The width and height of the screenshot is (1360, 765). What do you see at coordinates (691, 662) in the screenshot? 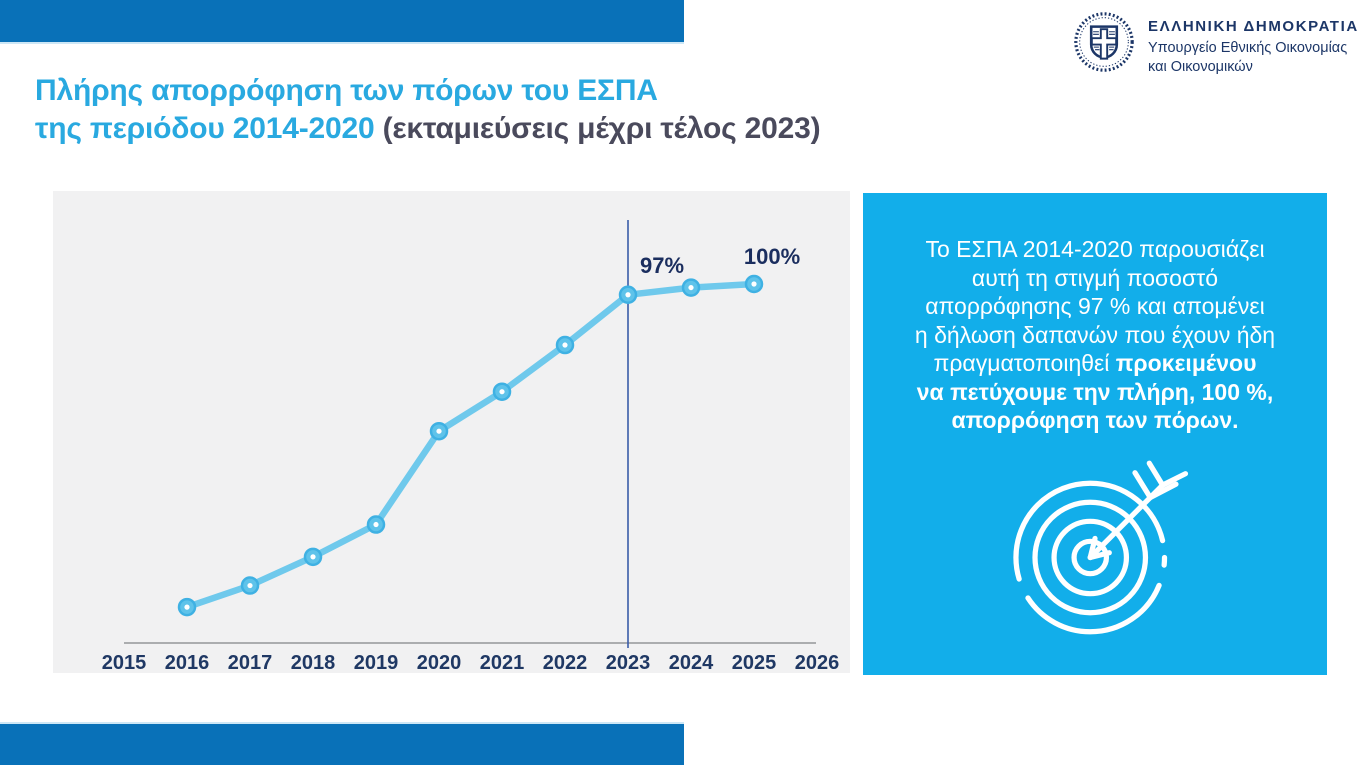
I see `x-tick-label: 2024` at bounding box center [691, 662].